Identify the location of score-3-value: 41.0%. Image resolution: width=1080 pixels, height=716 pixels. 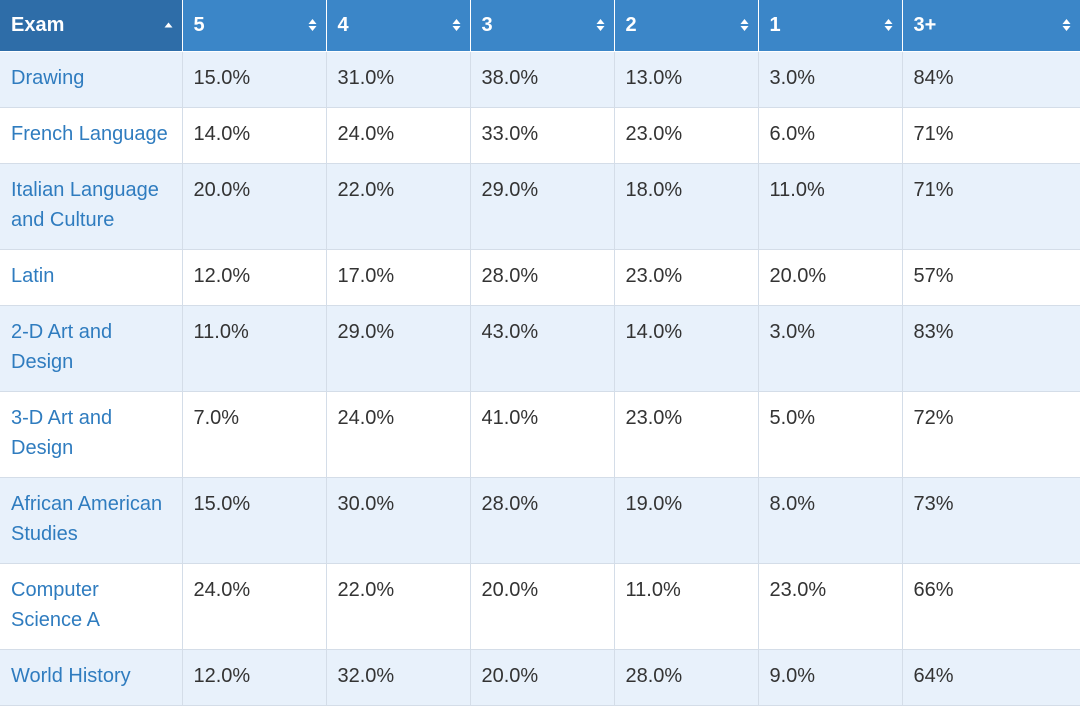
(510, 417).